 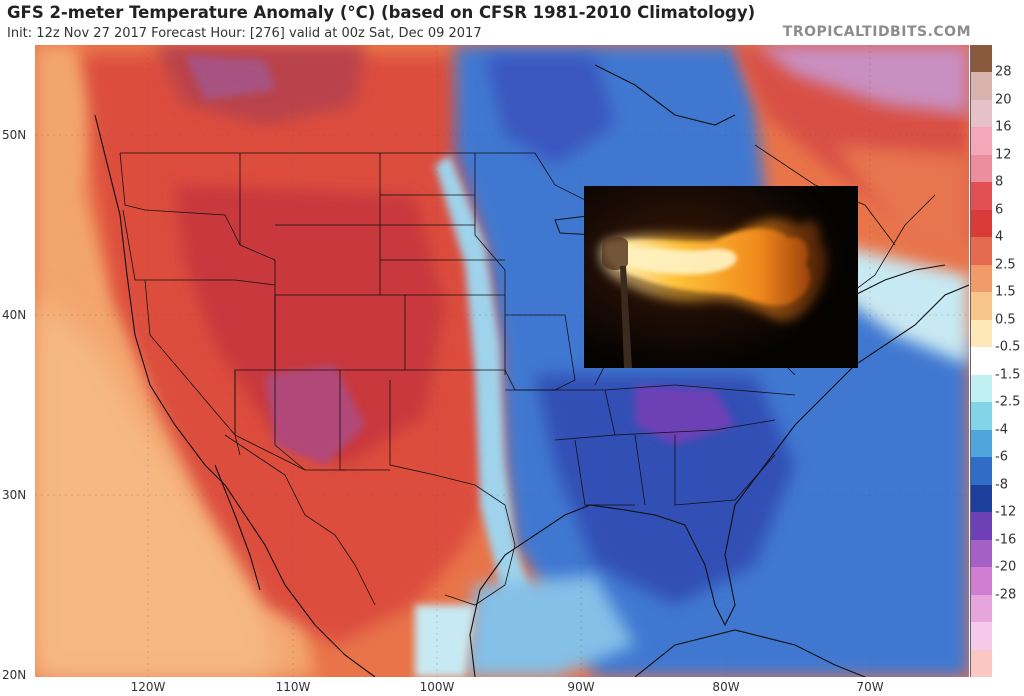 I want to click on torch-handle, so click(x=617, y=302).